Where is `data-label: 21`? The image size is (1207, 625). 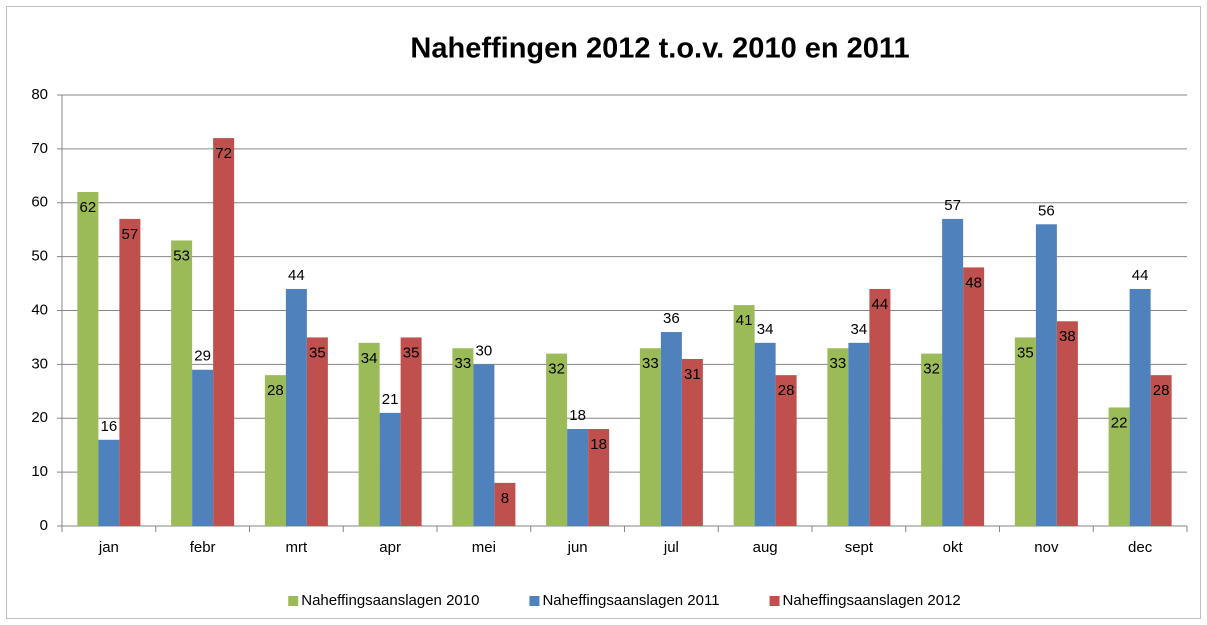 data-label: 21 is located at coordinates (390, 399).